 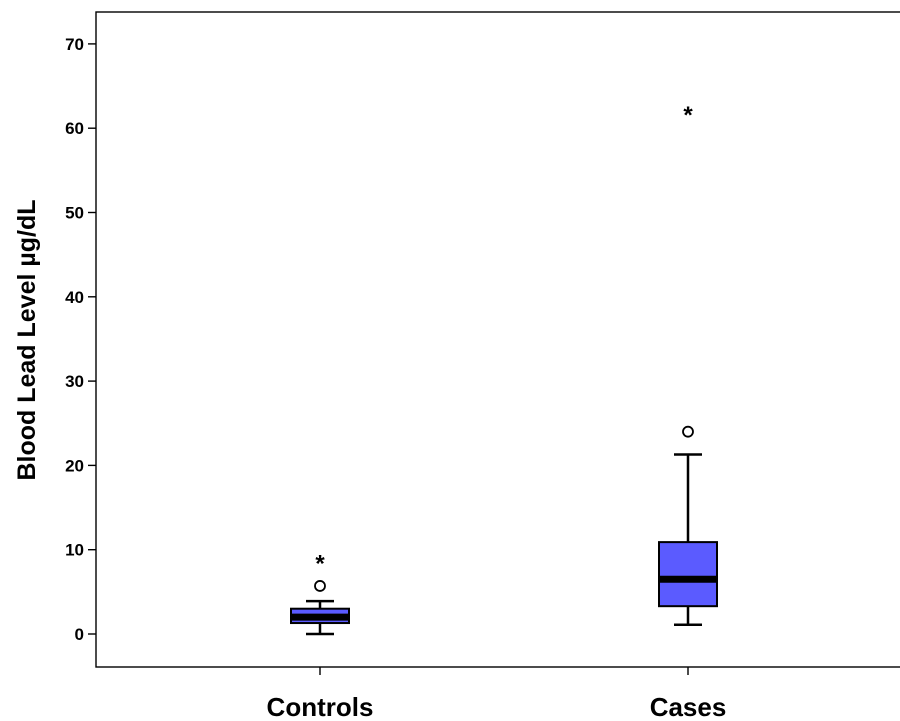 I want to click on y-axis: 0 10 20 30 40 50 60 70, so click(x=80, y=339).